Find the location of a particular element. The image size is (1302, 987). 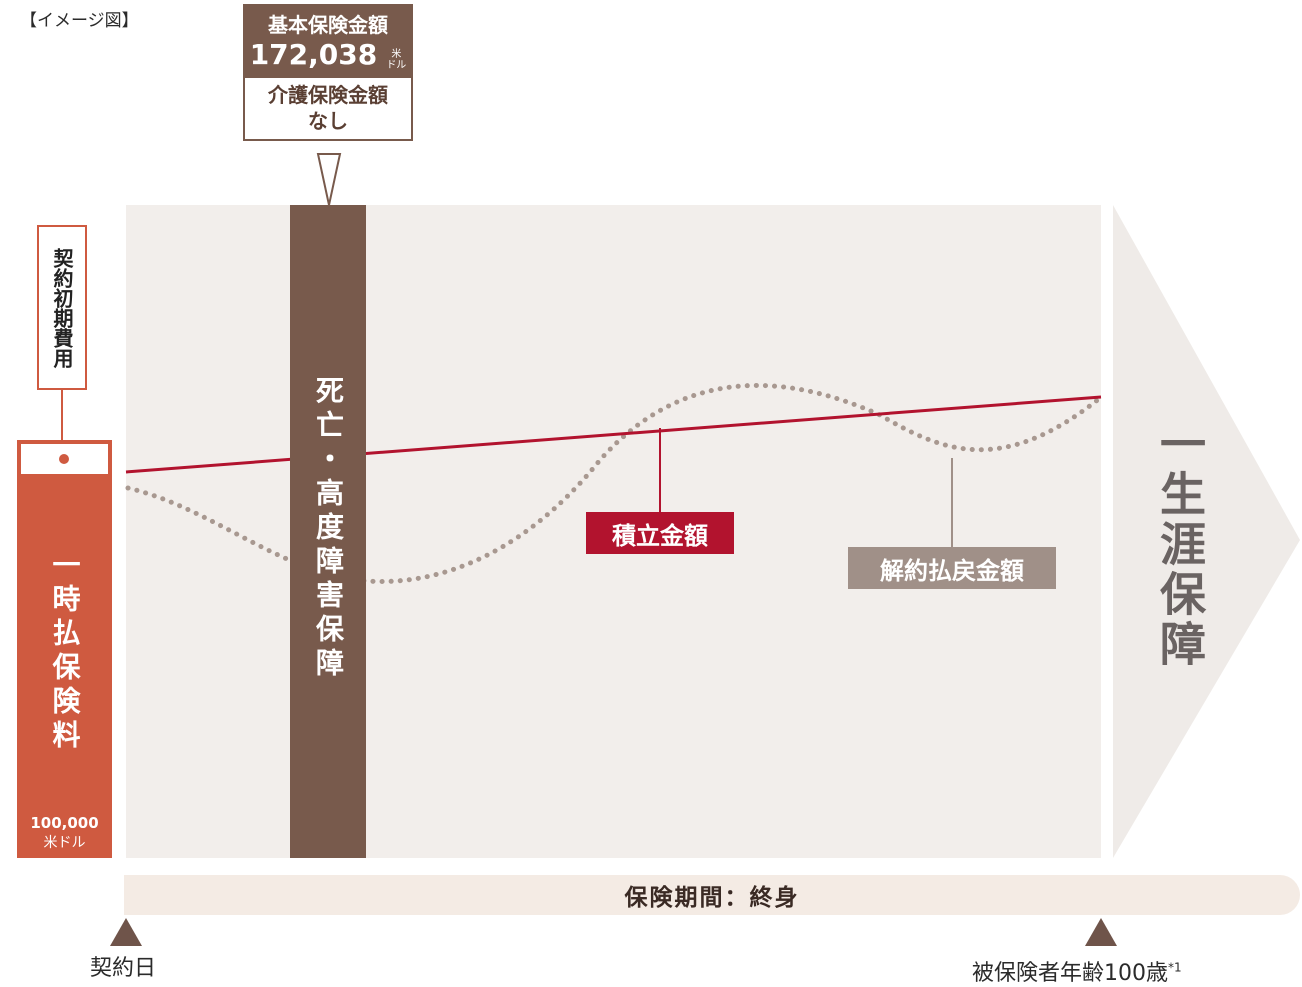

unit-bottom: ドル is located at coordinates (396, 65).